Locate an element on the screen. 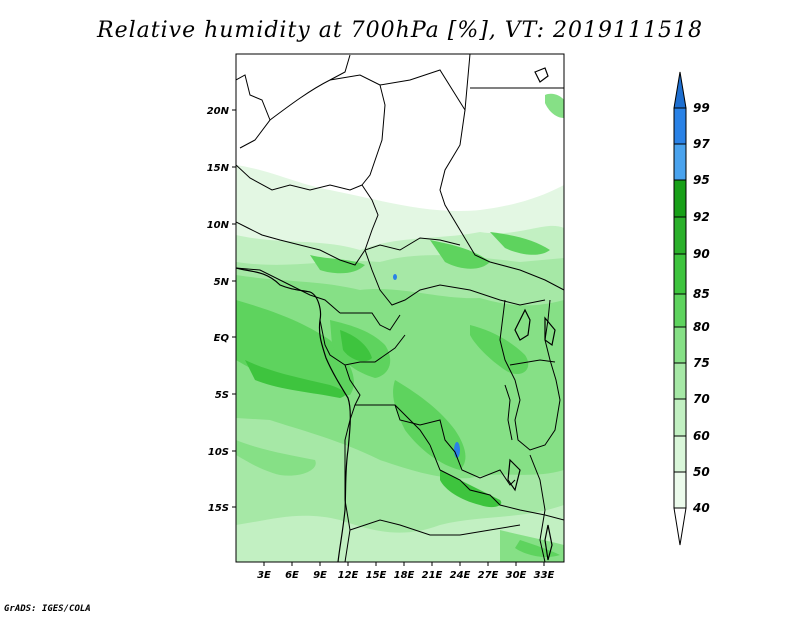  lon-tick-label: 24E is located at coordinates (460, 575).